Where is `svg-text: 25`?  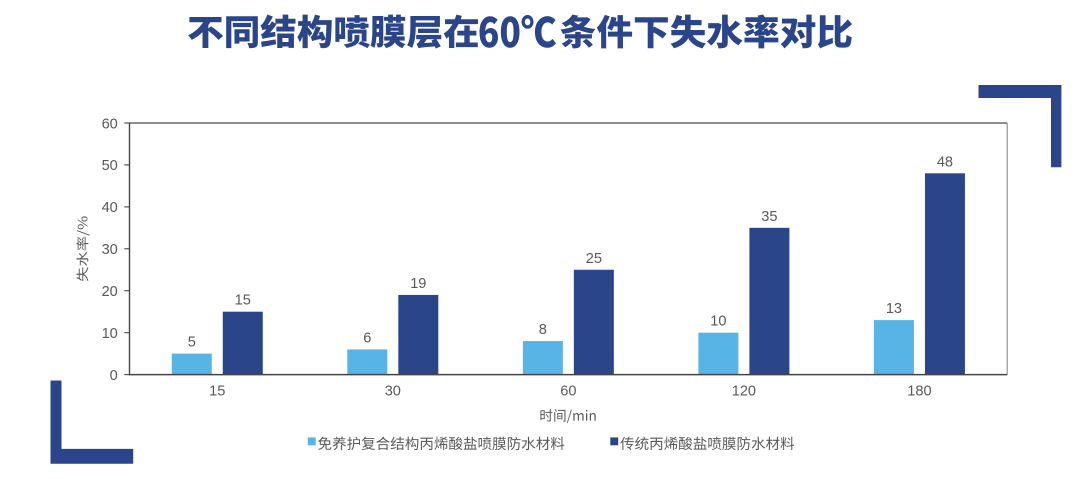
svg-text: 25 is located at coordinates (594, 259).